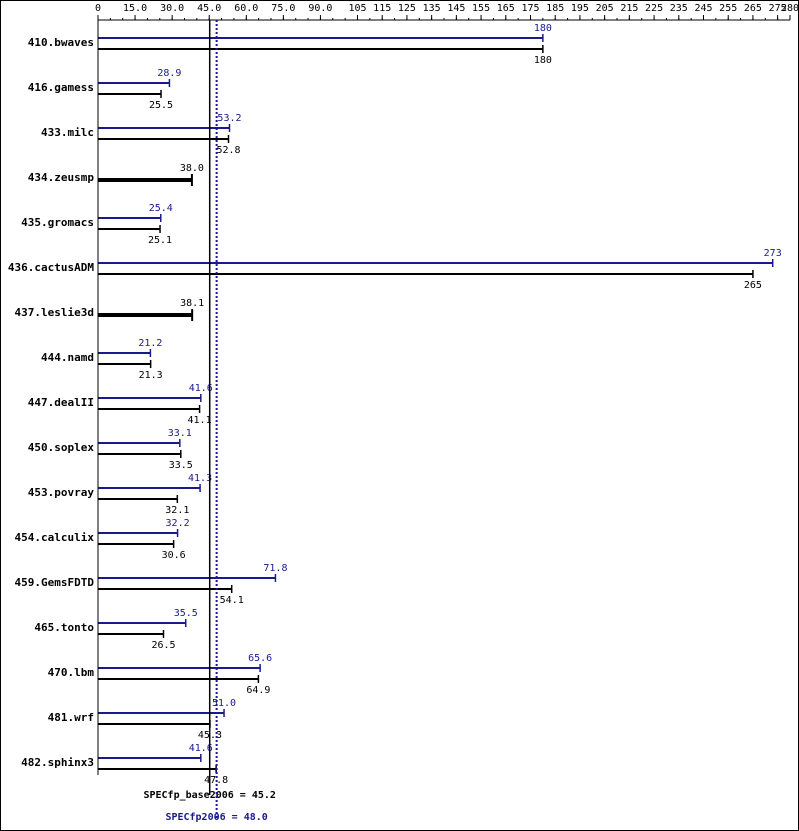 The width and height of the screenshot is (799, 831). I want to click on category-label: 410.bwaves, so click(61, 42).